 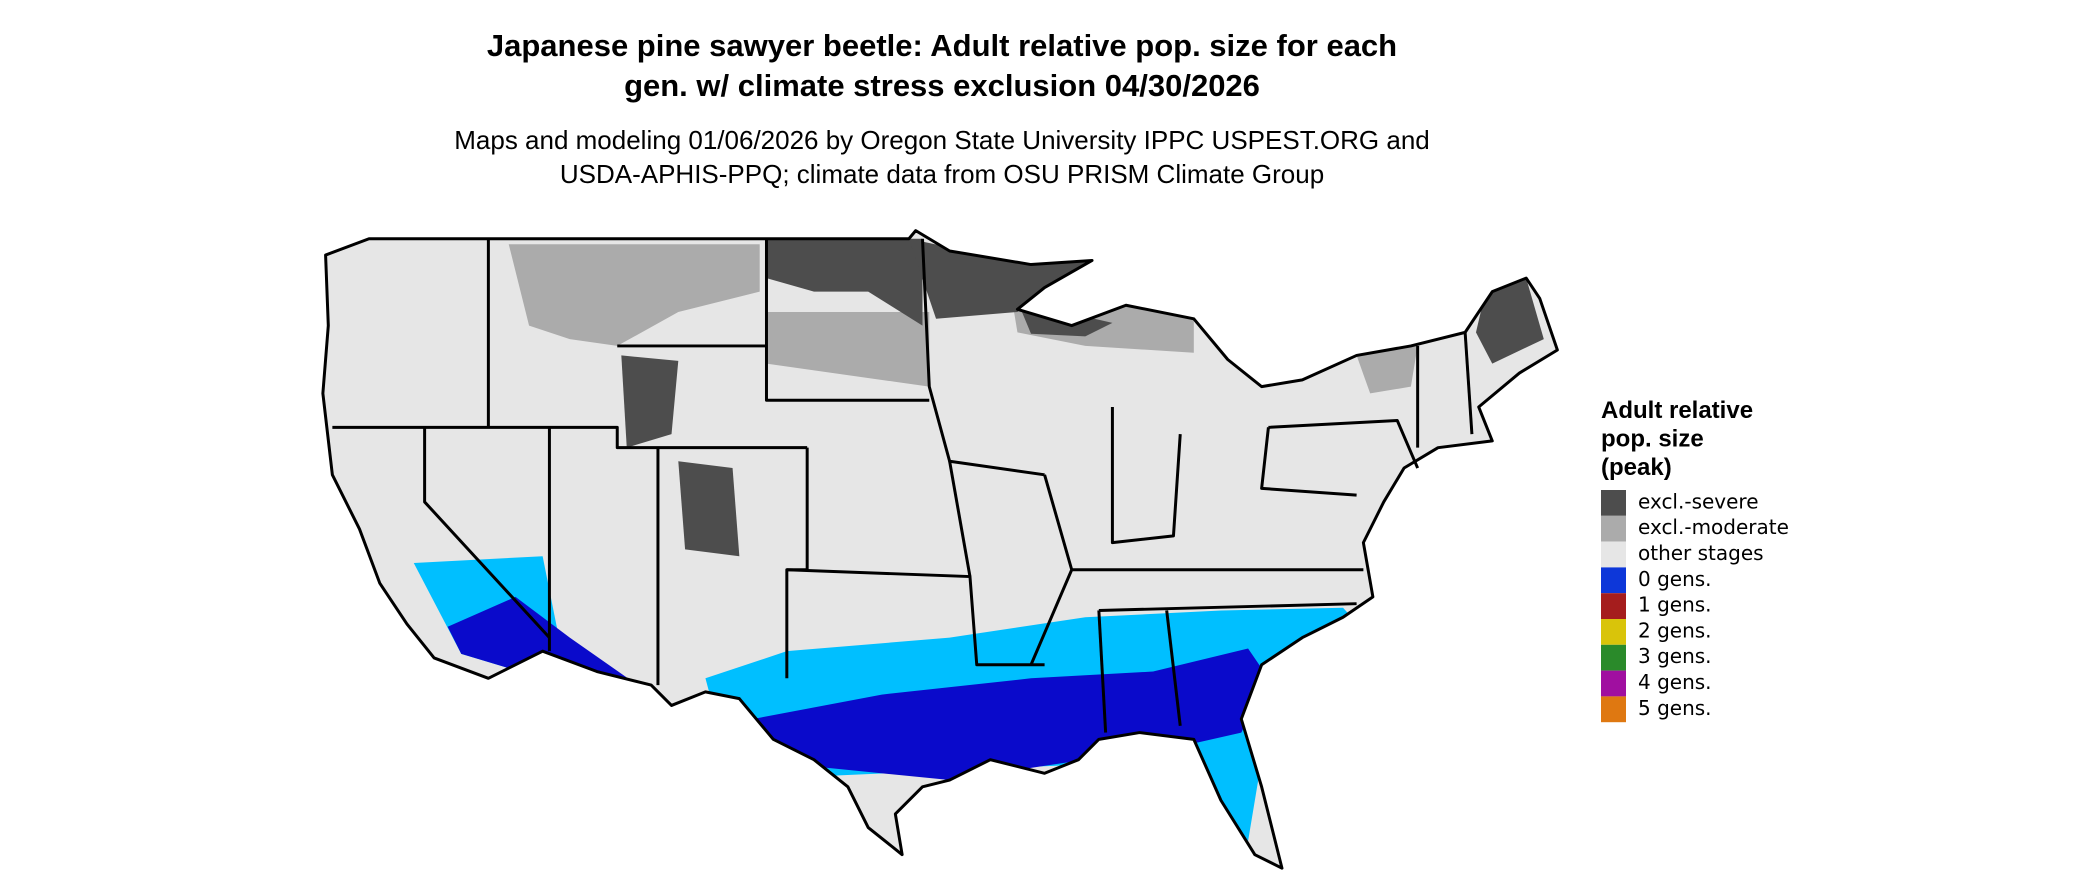 I want to click on legend-label: 1 gens., so click(x=1675, y=605).